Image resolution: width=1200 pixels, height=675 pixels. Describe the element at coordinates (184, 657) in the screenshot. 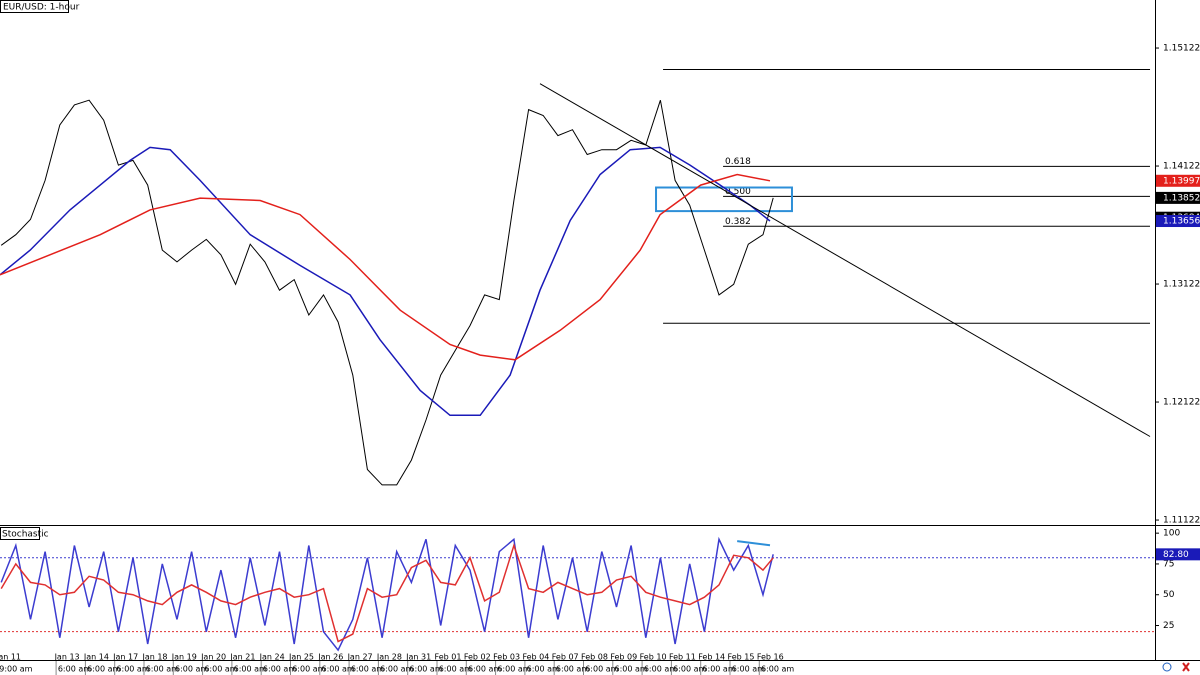

I see `x-tick-label: Jan 19` at that location.